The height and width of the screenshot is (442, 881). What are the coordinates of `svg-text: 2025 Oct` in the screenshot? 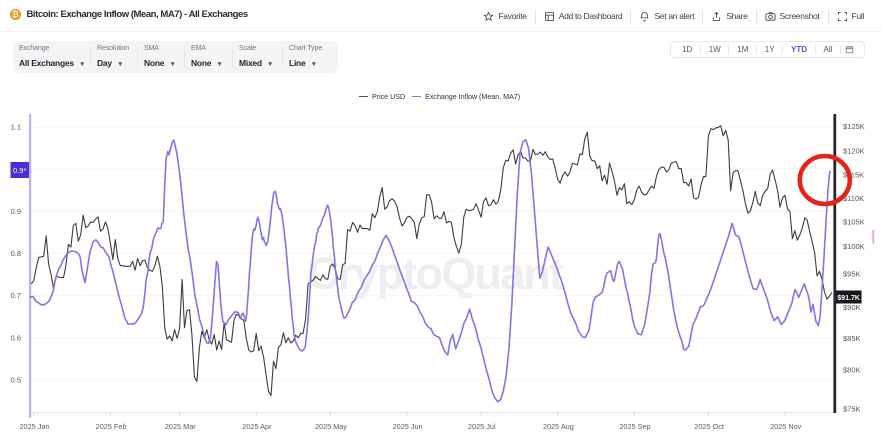 It's located at (709, 426).